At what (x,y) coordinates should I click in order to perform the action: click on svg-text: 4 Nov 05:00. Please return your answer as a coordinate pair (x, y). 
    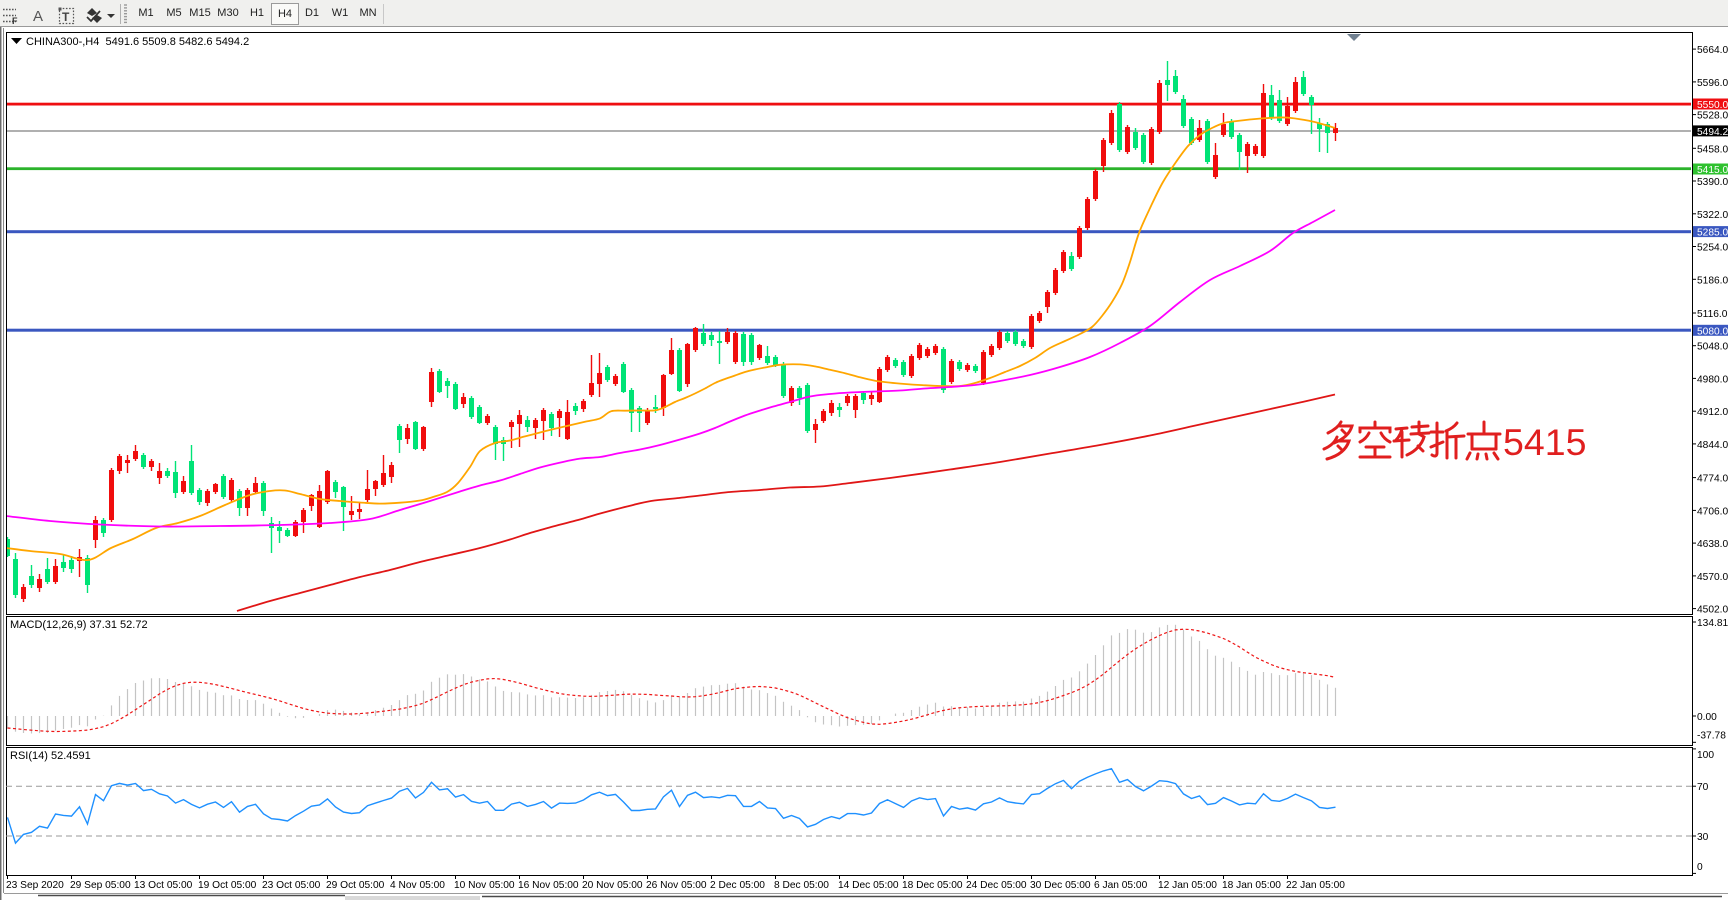
    Looking at the image, I should click on (417, 885).